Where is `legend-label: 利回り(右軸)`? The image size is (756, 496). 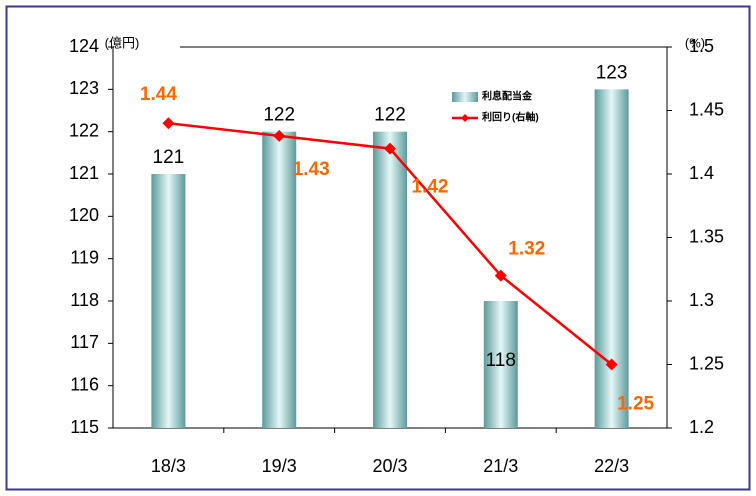 legend-label: 利回り(右軸) is located at coordinates (510, 117).